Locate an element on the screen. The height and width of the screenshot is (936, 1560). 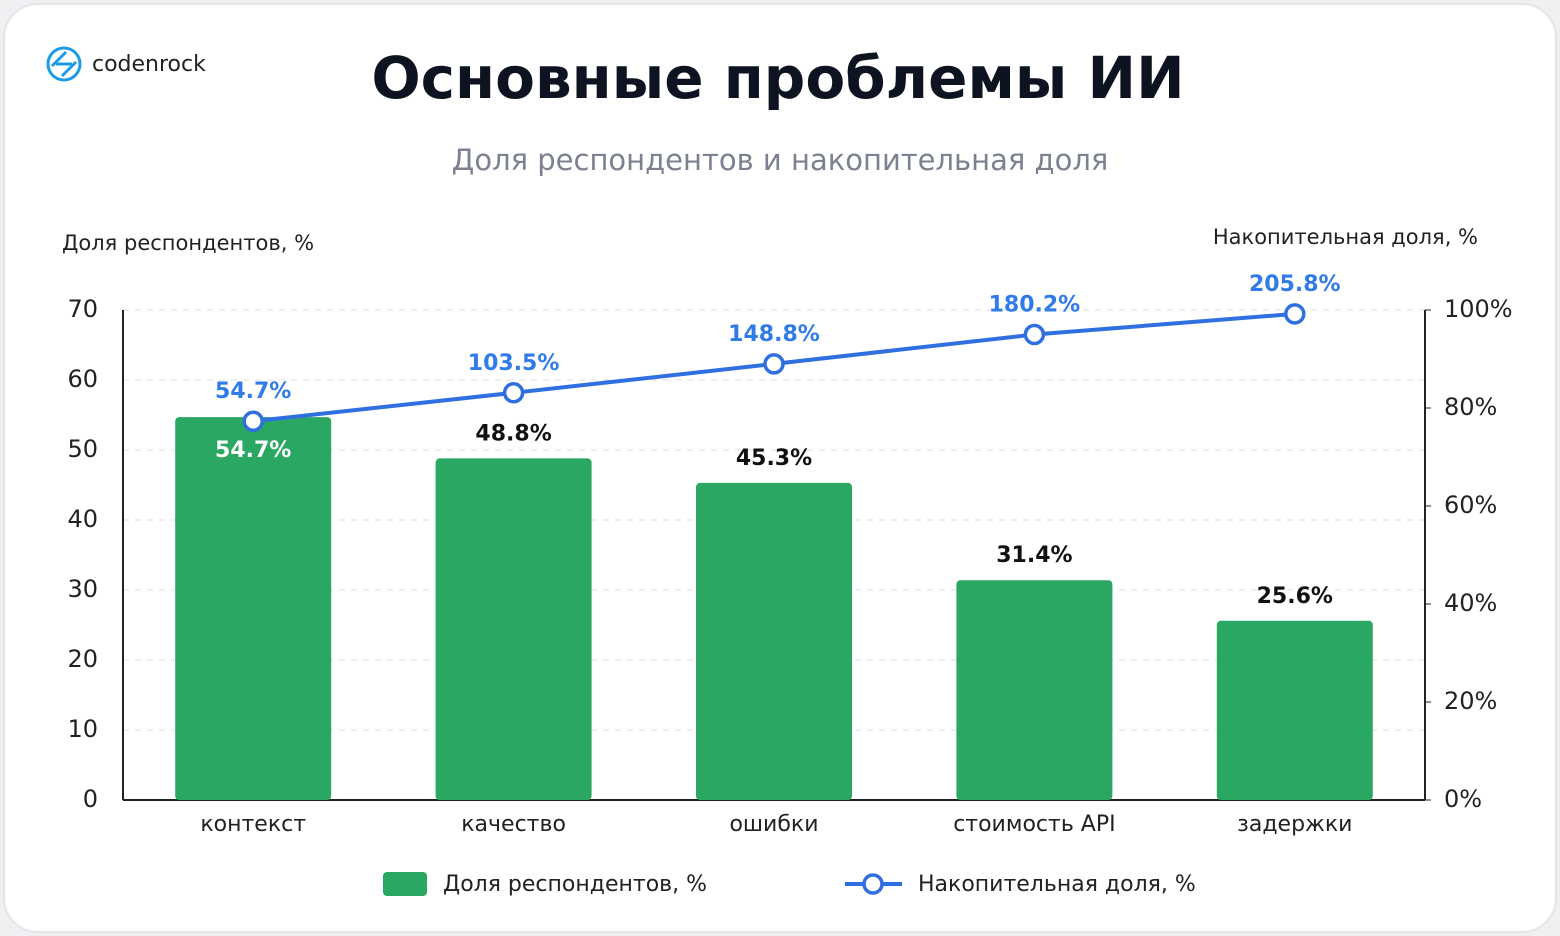
y-tick-label: 50 is located at coordinates (82, 449).